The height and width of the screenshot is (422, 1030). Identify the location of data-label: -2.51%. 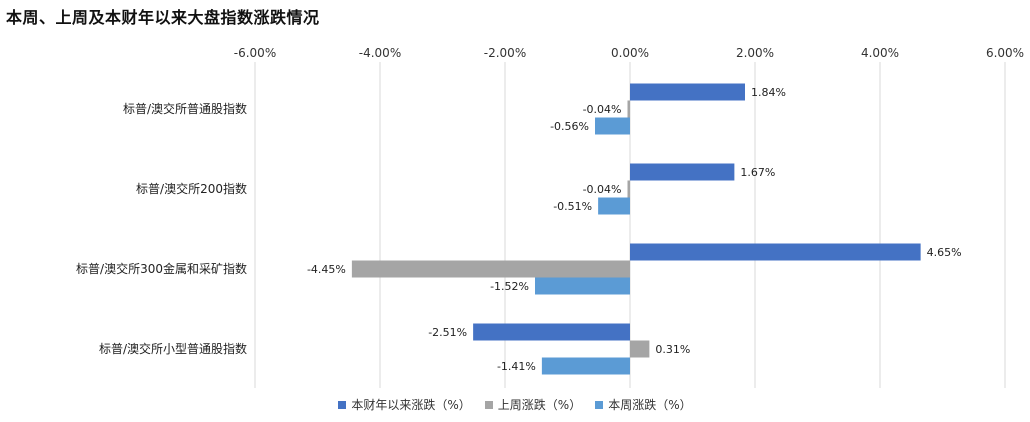
(447, 332).